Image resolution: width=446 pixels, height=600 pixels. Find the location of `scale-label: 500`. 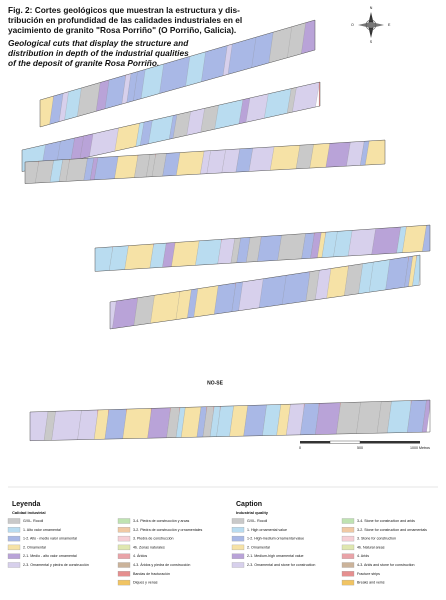

scale-label: 500 is located at coordinates (360, 448).